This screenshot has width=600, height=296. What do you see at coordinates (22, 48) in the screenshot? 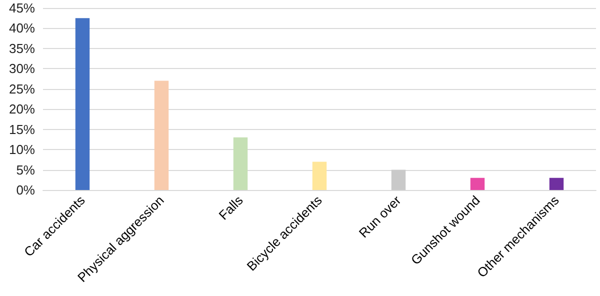
I see `y-tick-label: 35%` at bounding box center [22, 48].